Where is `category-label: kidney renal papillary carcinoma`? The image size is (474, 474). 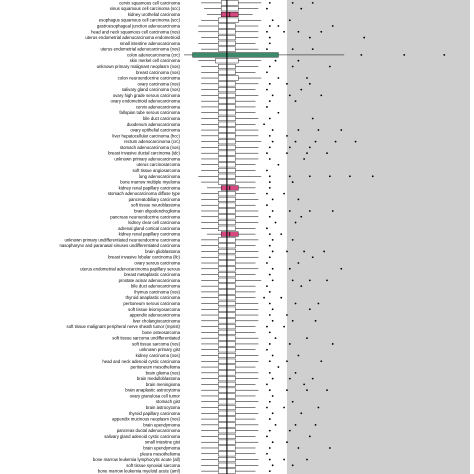 category-label: kidney renal papillary carcinoma is located at coordinates (150, 234).